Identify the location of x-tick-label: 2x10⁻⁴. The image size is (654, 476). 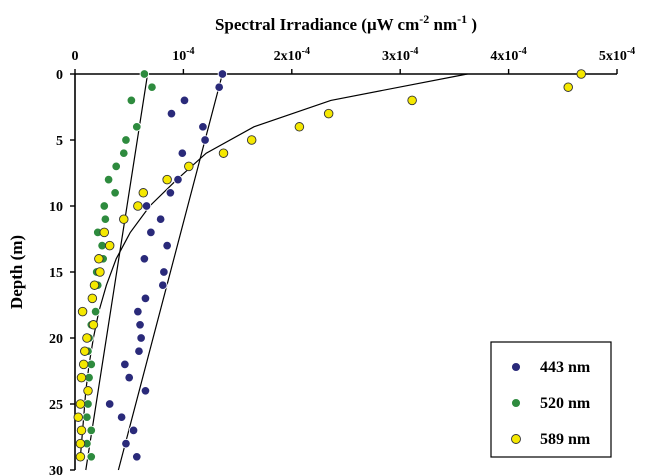
(292, 55).